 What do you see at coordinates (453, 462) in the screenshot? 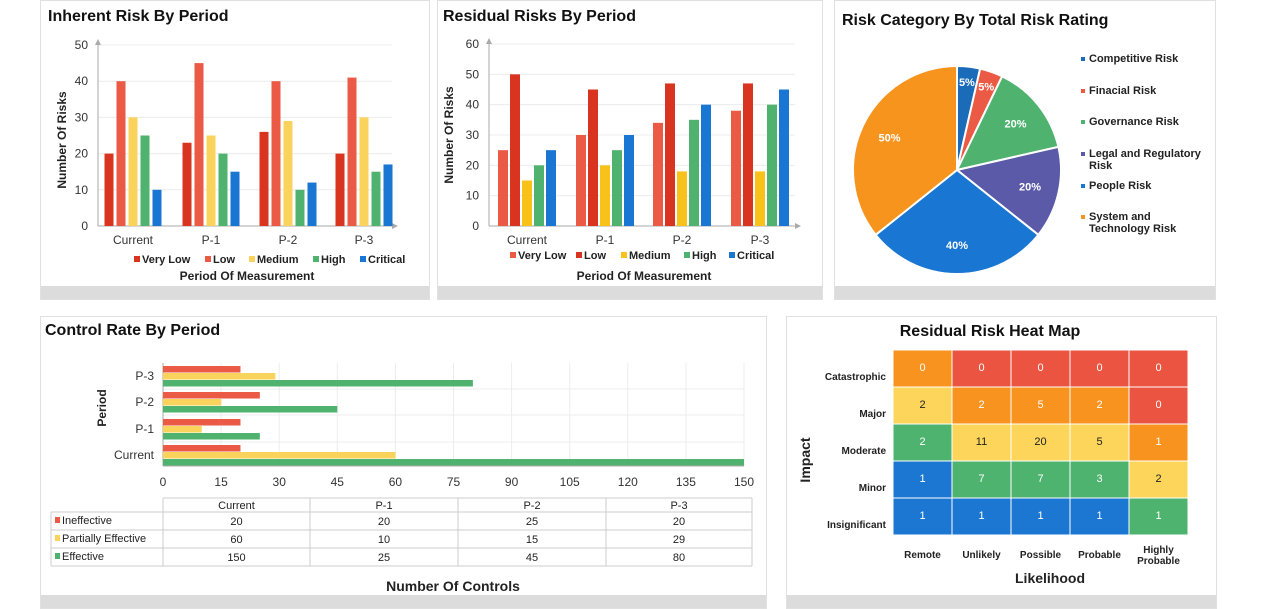
I see `bar-effective` at bounding box center [453, 462].